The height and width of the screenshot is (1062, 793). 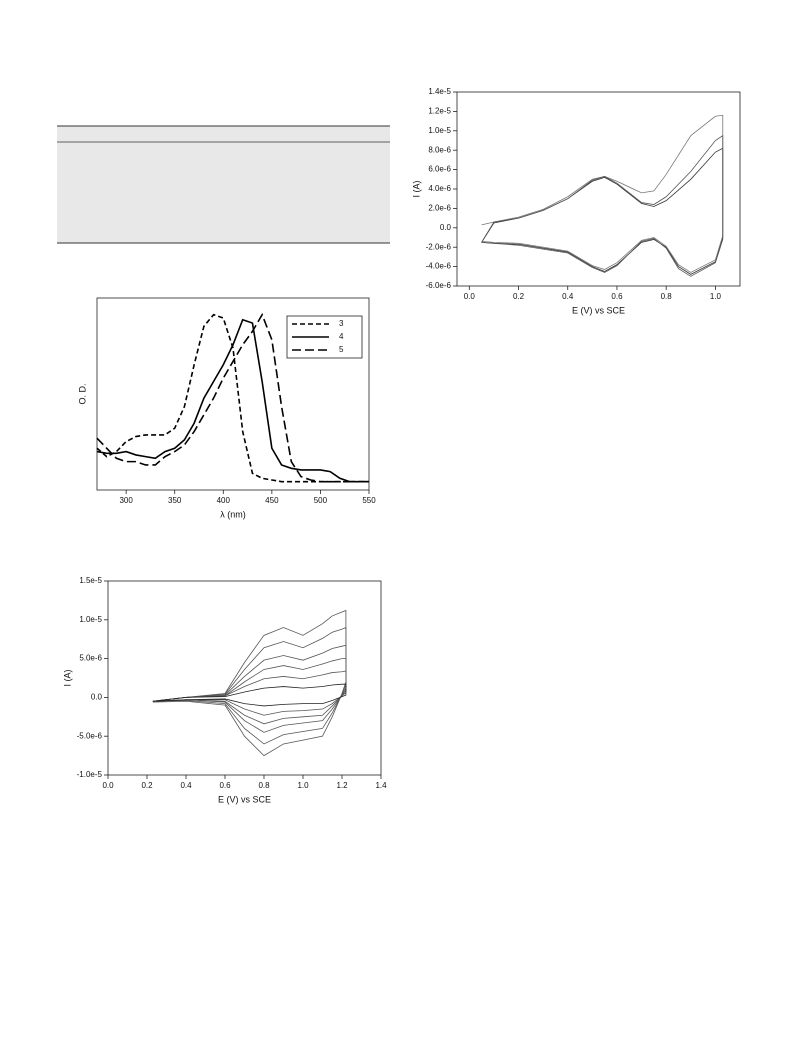 I want to click on table-box, so click(x=223, y=184).